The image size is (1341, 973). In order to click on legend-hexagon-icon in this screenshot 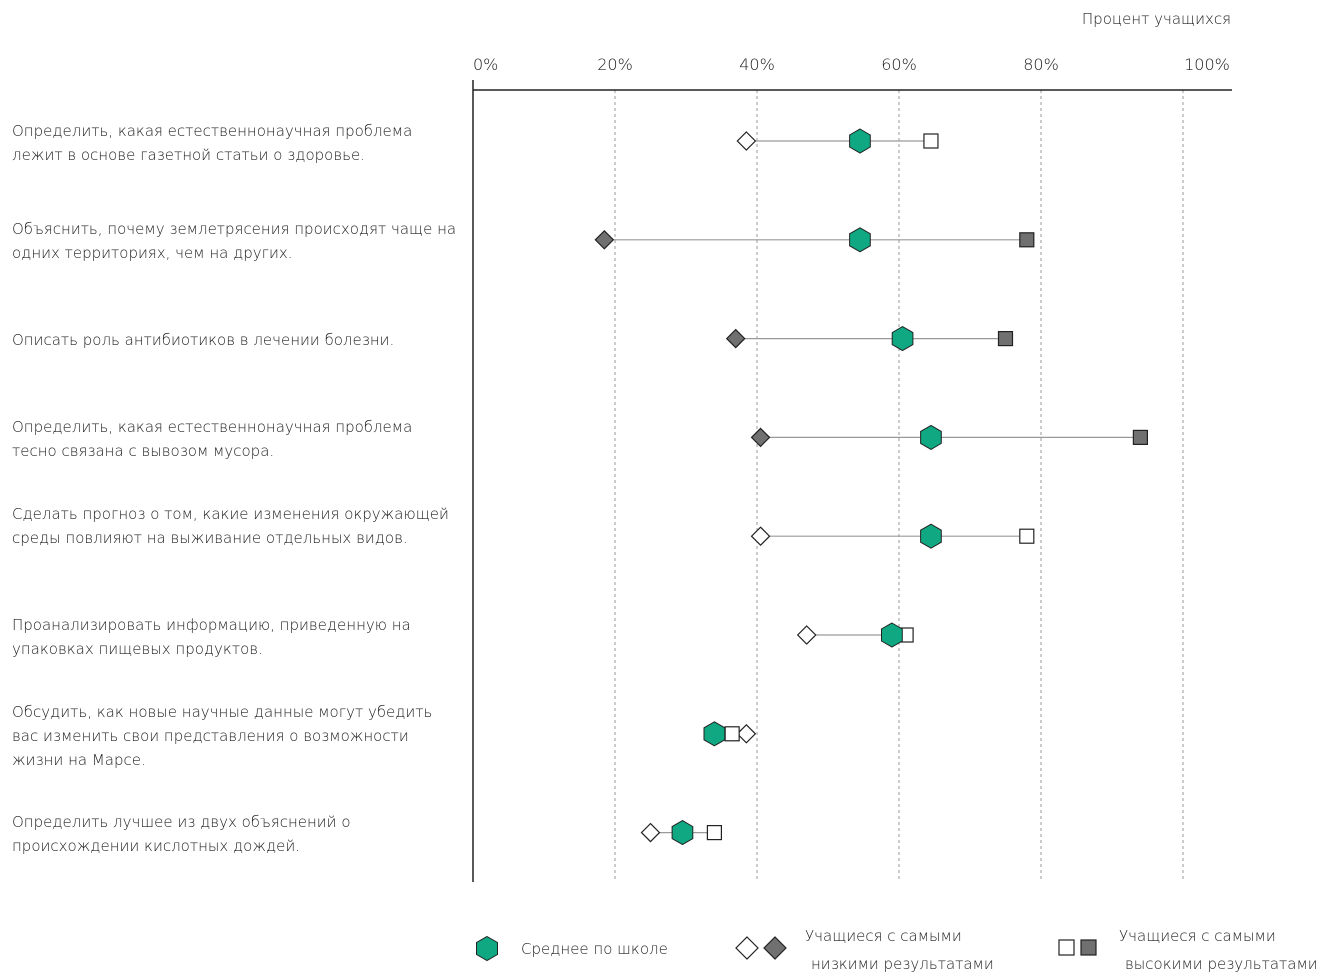, I will do `click(487, 948)`.